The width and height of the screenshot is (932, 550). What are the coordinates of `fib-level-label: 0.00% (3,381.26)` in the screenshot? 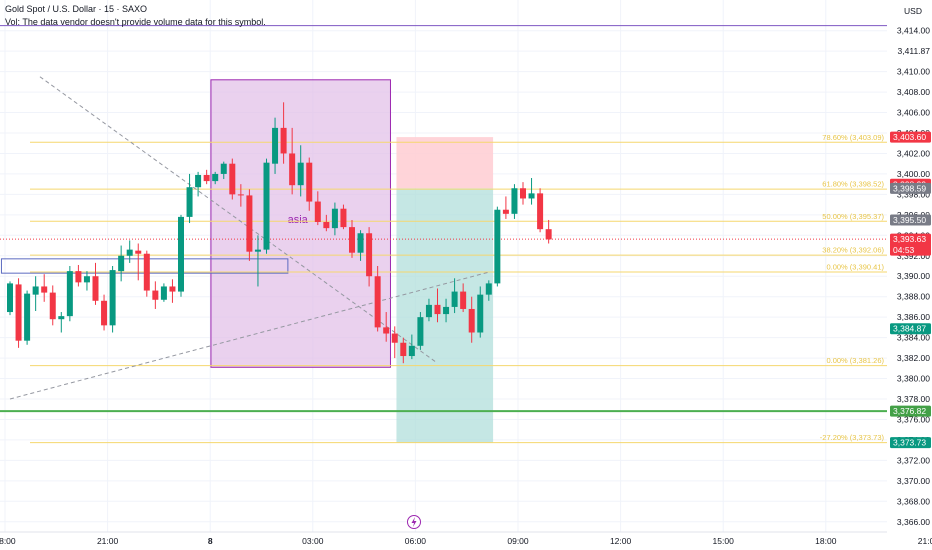 It's located at (855, 360).